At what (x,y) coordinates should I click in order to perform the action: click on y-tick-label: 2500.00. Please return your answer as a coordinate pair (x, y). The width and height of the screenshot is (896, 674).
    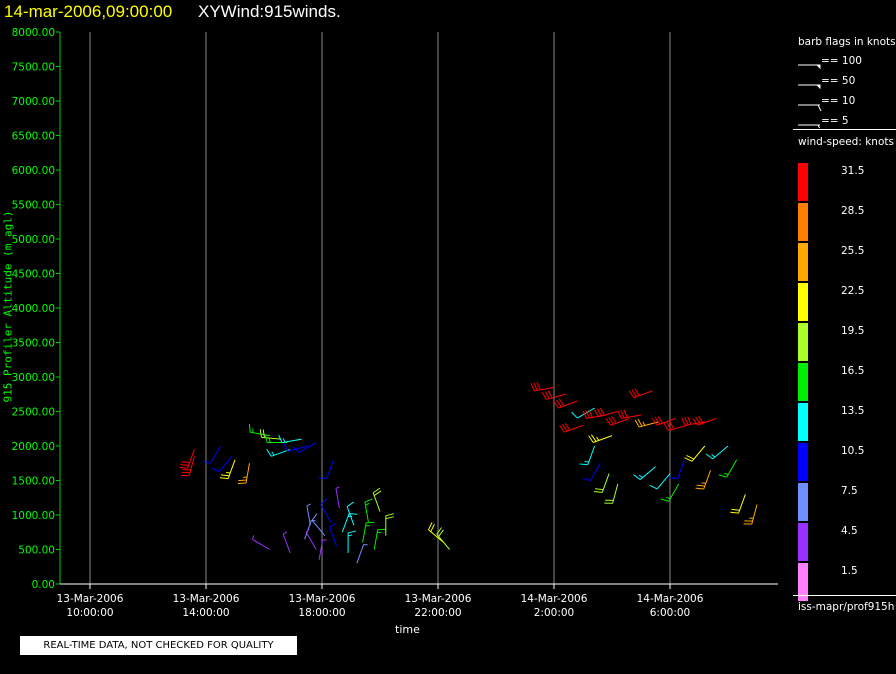
    Looking at the image, I should click on (33, 413).